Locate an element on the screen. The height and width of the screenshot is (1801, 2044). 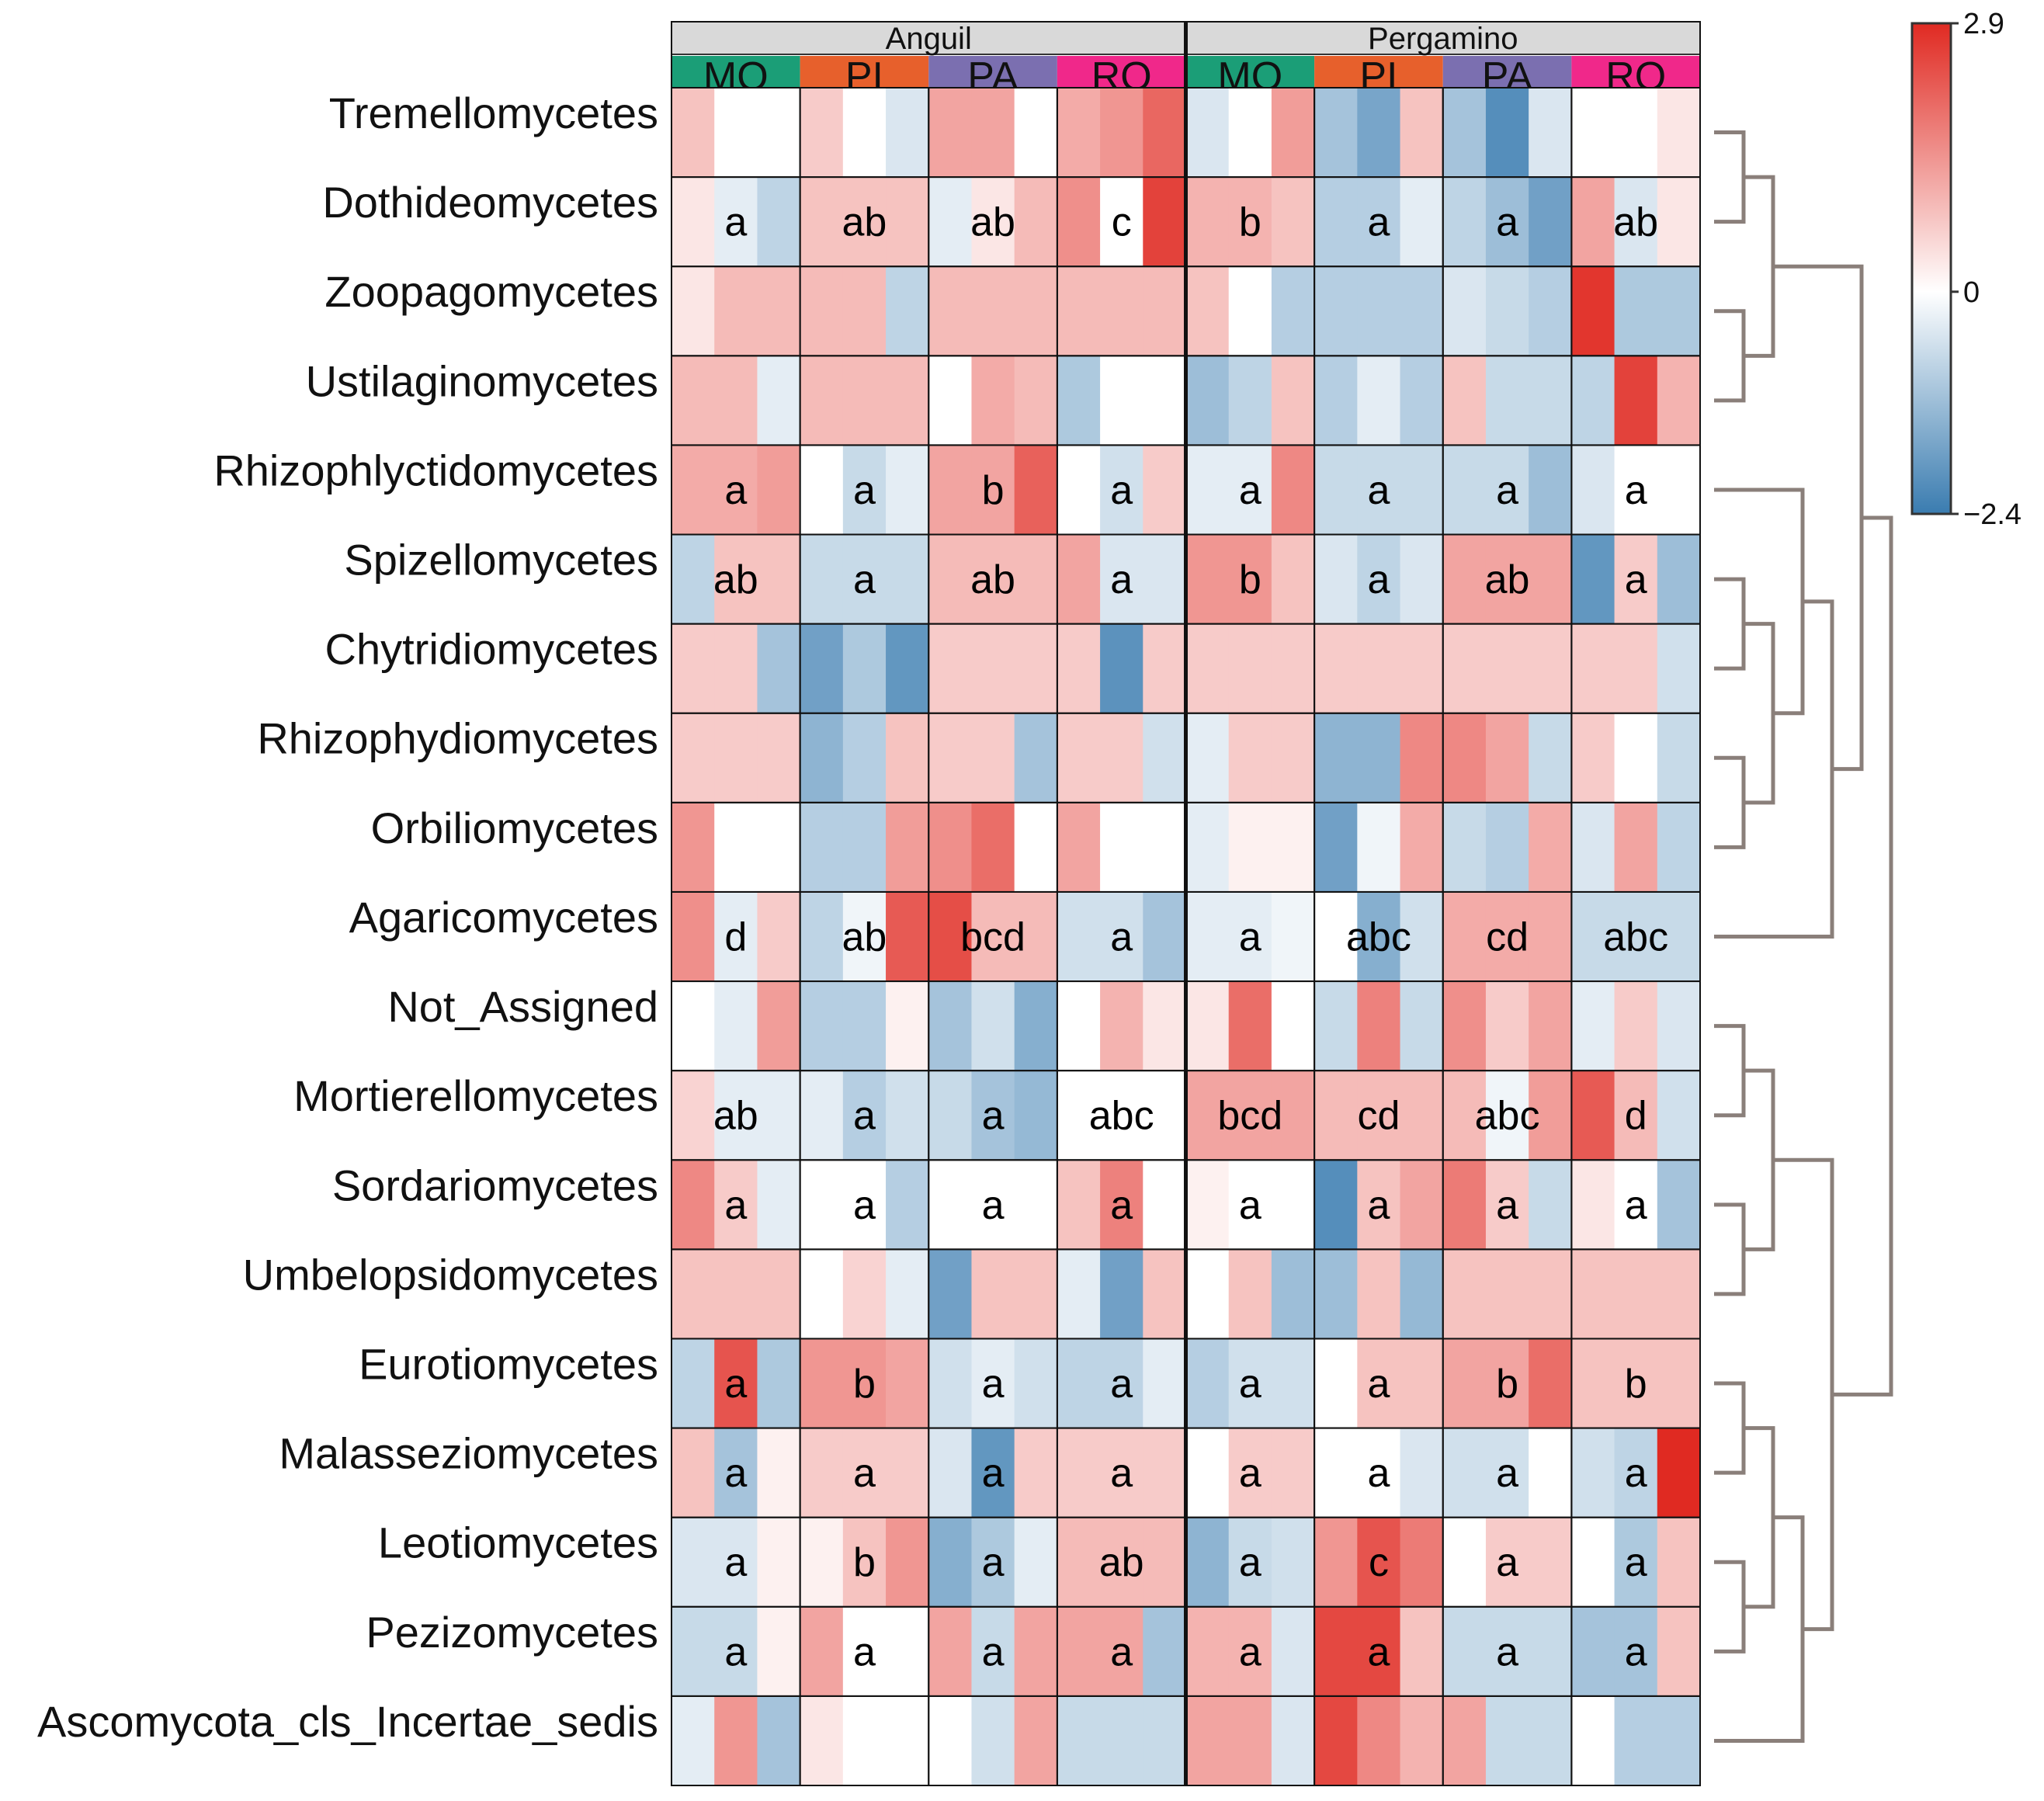
significance-letter: abc is located at coordinates (1121, 1116).